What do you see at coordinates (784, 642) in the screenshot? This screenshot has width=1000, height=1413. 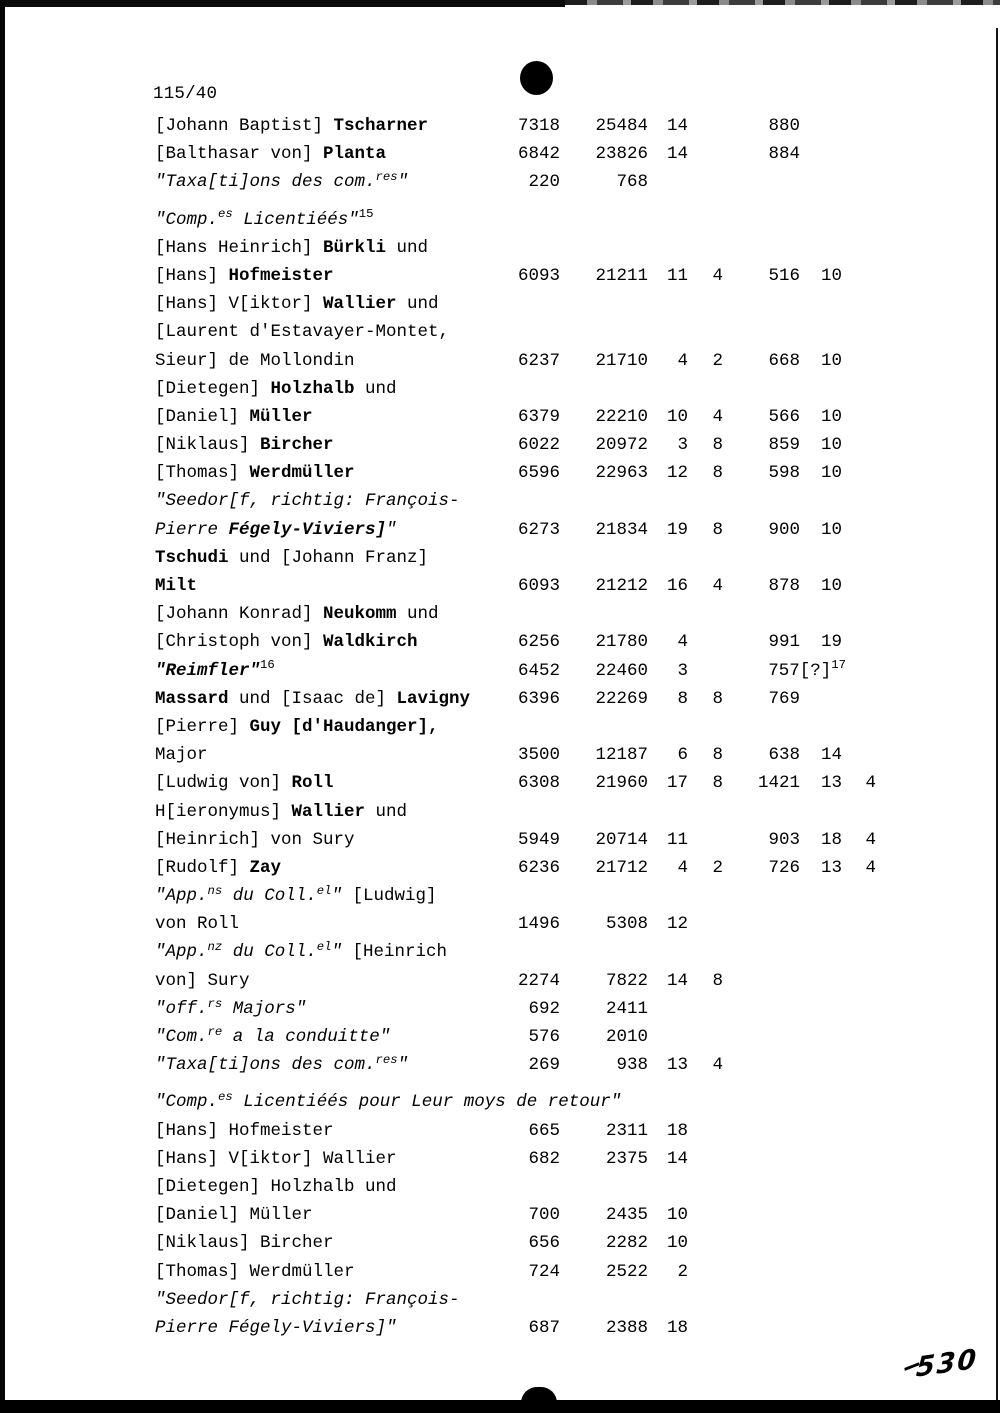 I see `value-cell: 991` at bounding box center [784, 642].